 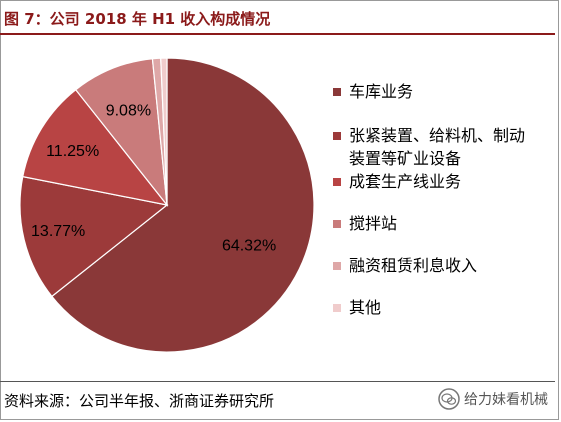 What do you see at coordinates (449, 399) in the screenshot?
I see `wechat-icon` at bounding box center [449, 399].